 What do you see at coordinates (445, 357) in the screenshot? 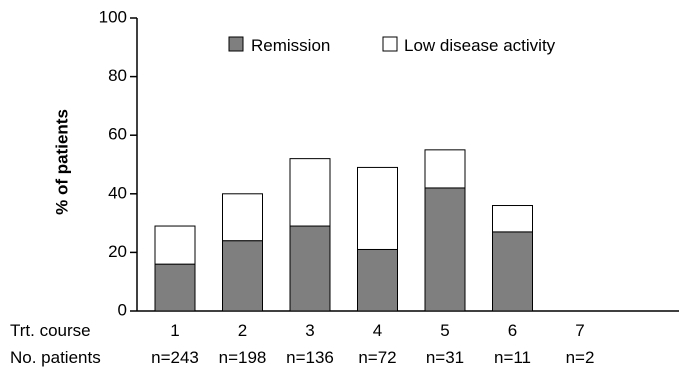
I see `x-label-sample-size: n=31` at bounding box center [445, 357].